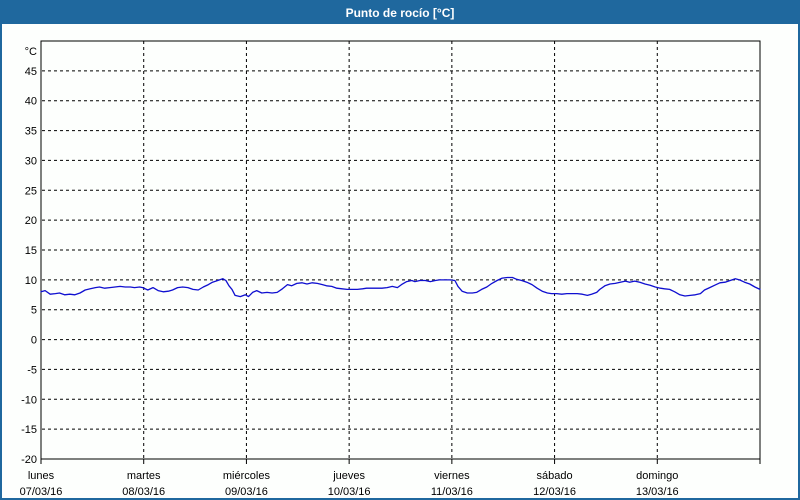  I want to click on x-axis-day-label: sábado, so click(555, 476).